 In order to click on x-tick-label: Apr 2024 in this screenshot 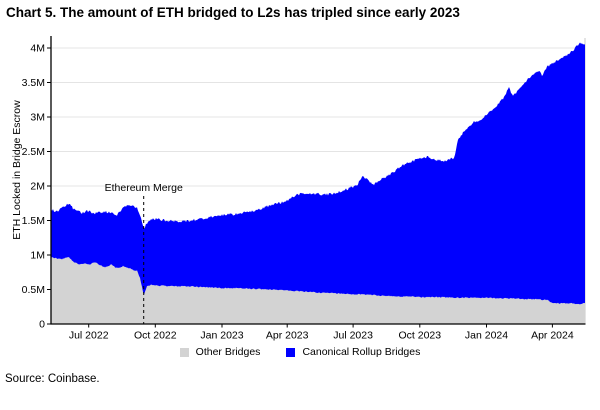, I will do `click(552, 336)`.